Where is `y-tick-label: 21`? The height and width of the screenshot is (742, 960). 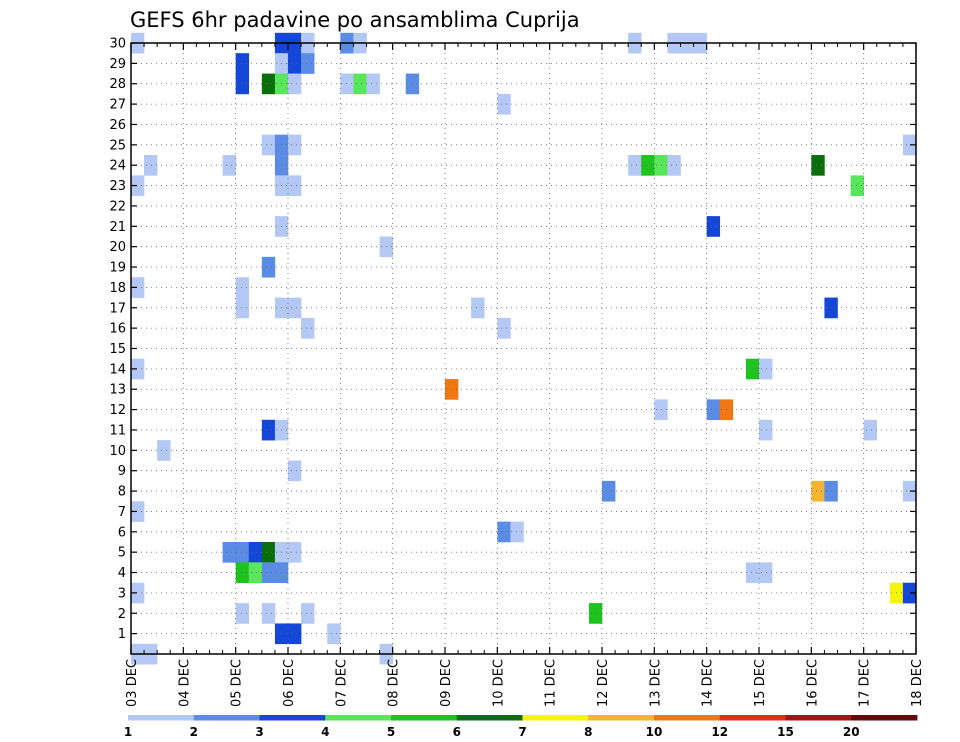
y-tick-label: 21 is located at coordinates (117, 227).